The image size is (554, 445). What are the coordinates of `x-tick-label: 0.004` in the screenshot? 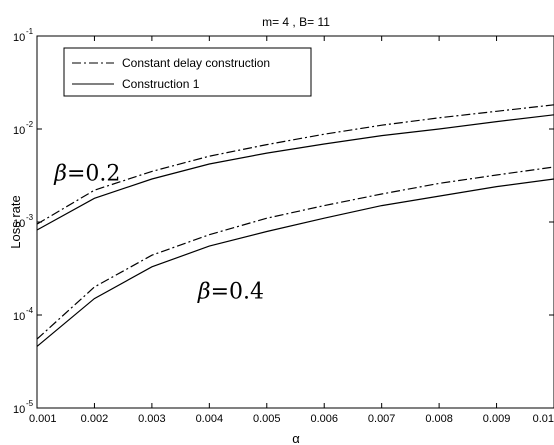 It's located at (210, 419).